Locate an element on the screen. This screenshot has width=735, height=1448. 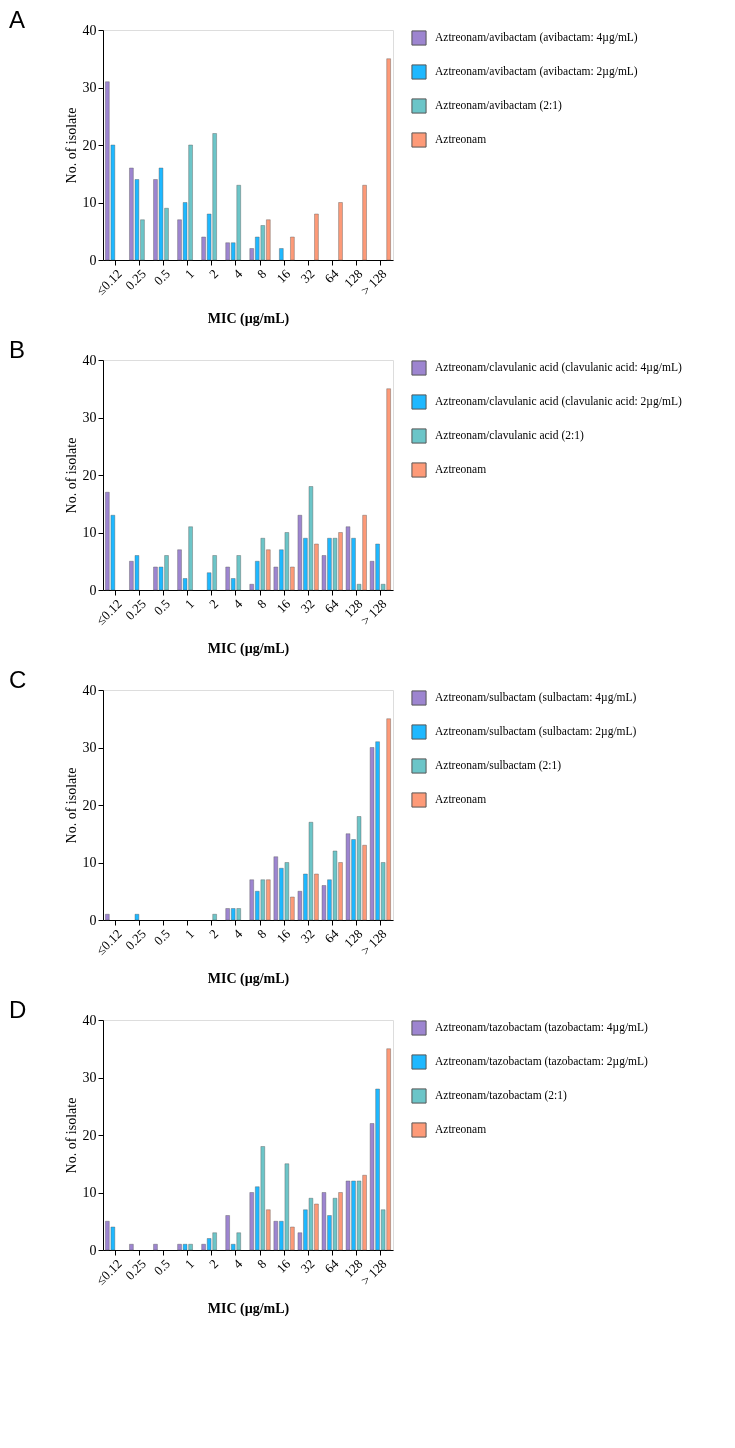
chart-title: D is located at coordinates (18, 1009).